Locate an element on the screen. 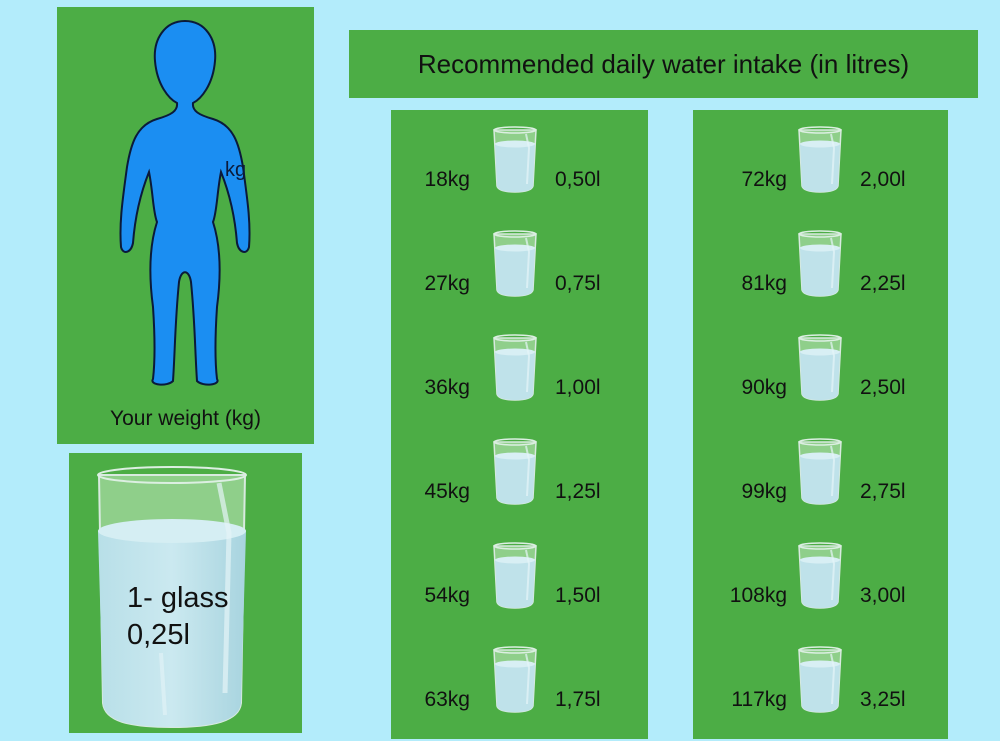 The image size is (1000, 741). intake-value: 1,75l is located at coordinates (578, 699).